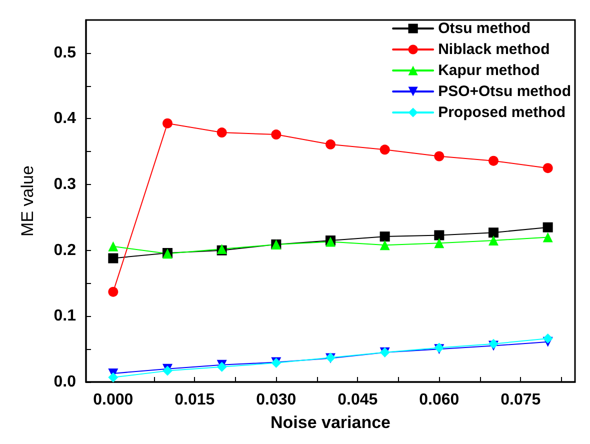 The height and width of the screenshot is (444, 590). What do you see at coordinates (494, 49) in the screenshot?
I see `legend-label: Niblack method` at bounding box center [494, 49].